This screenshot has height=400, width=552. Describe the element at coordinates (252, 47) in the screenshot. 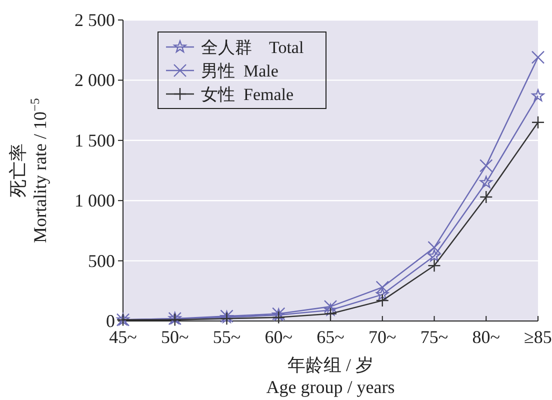

I see `legend-label: 全人群 Total` at that location.